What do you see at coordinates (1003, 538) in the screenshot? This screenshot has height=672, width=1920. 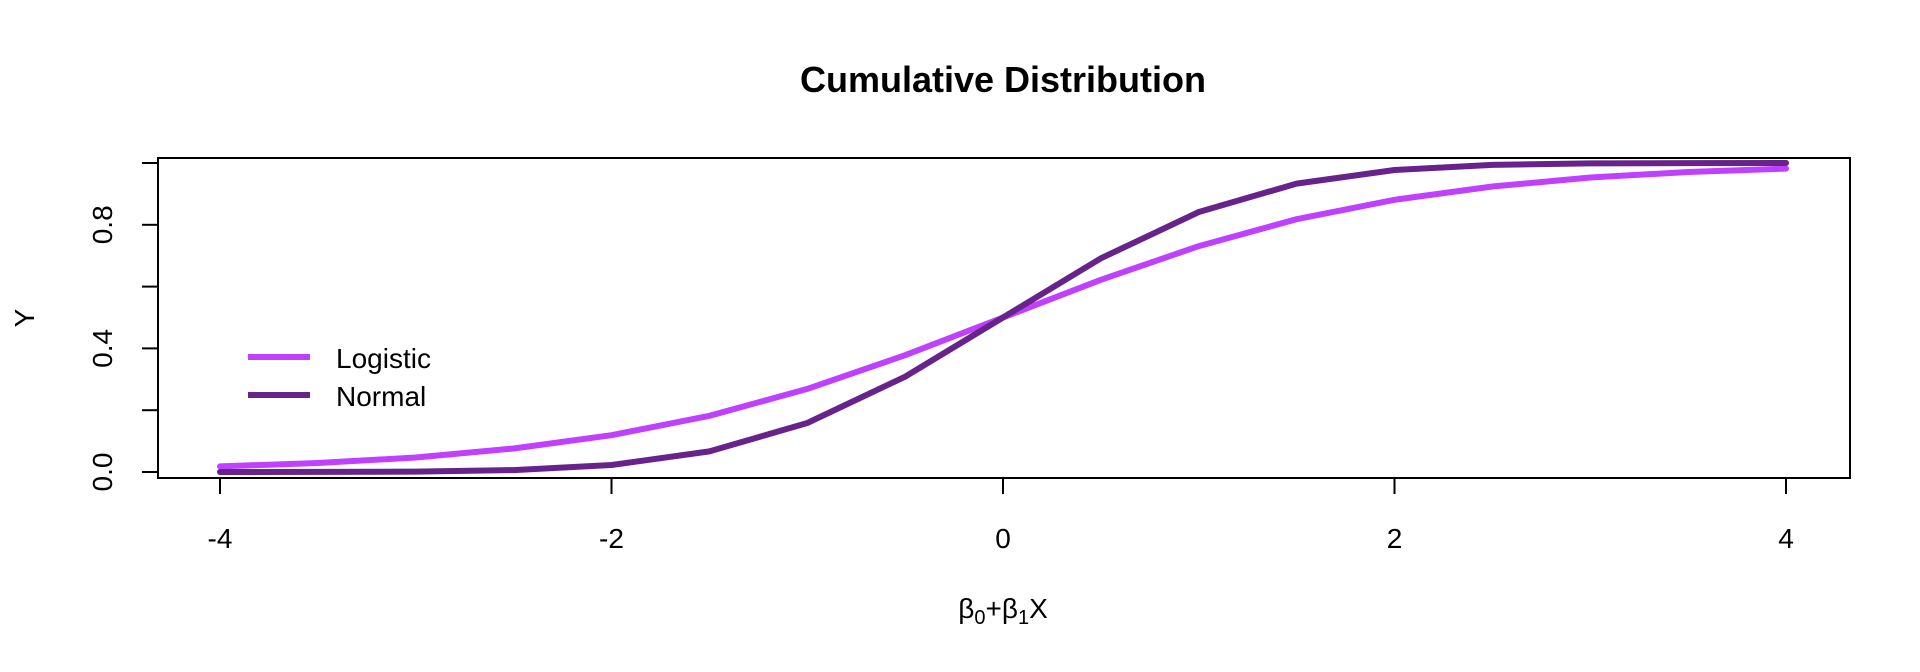 I see `x-tick-label: 0` at bounding box center [1003, 538].